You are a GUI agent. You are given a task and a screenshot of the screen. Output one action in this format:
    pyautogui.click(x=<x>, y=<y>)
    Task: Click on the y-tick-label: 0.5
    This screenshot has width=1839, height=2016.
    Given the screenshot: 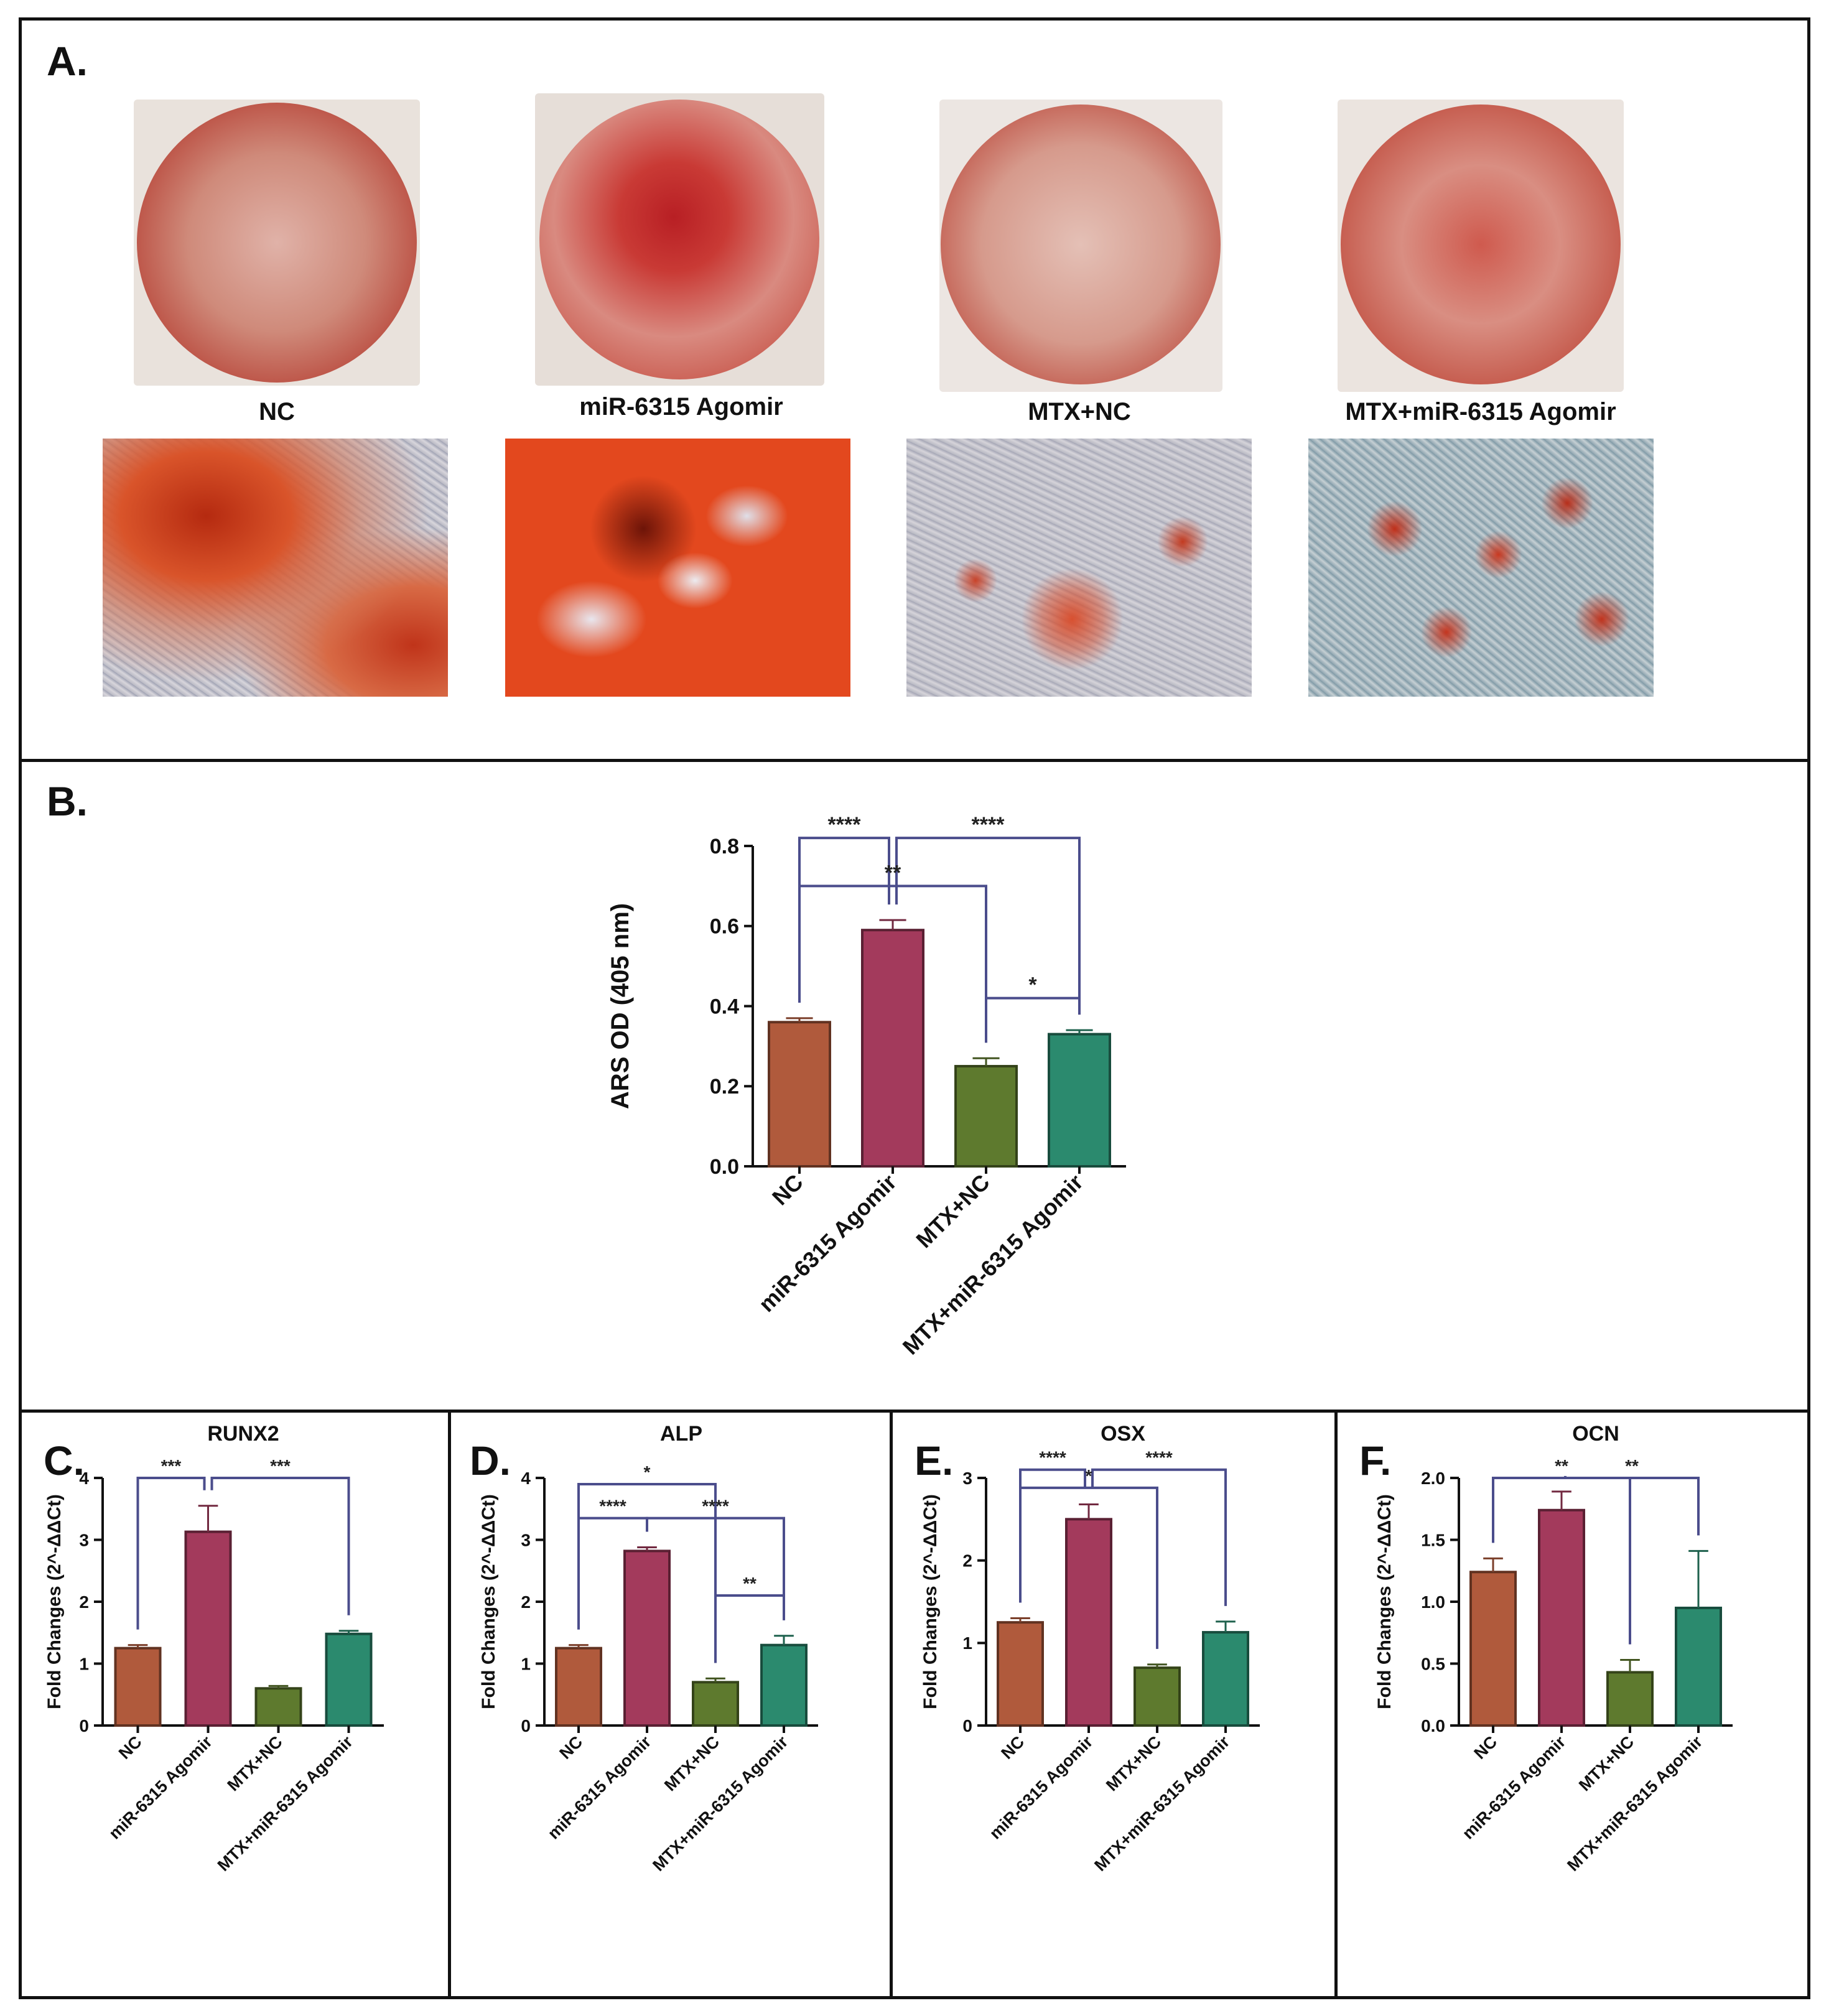 What is the action you would take?
    pyautogui.click(x=1433, y=1663)
    